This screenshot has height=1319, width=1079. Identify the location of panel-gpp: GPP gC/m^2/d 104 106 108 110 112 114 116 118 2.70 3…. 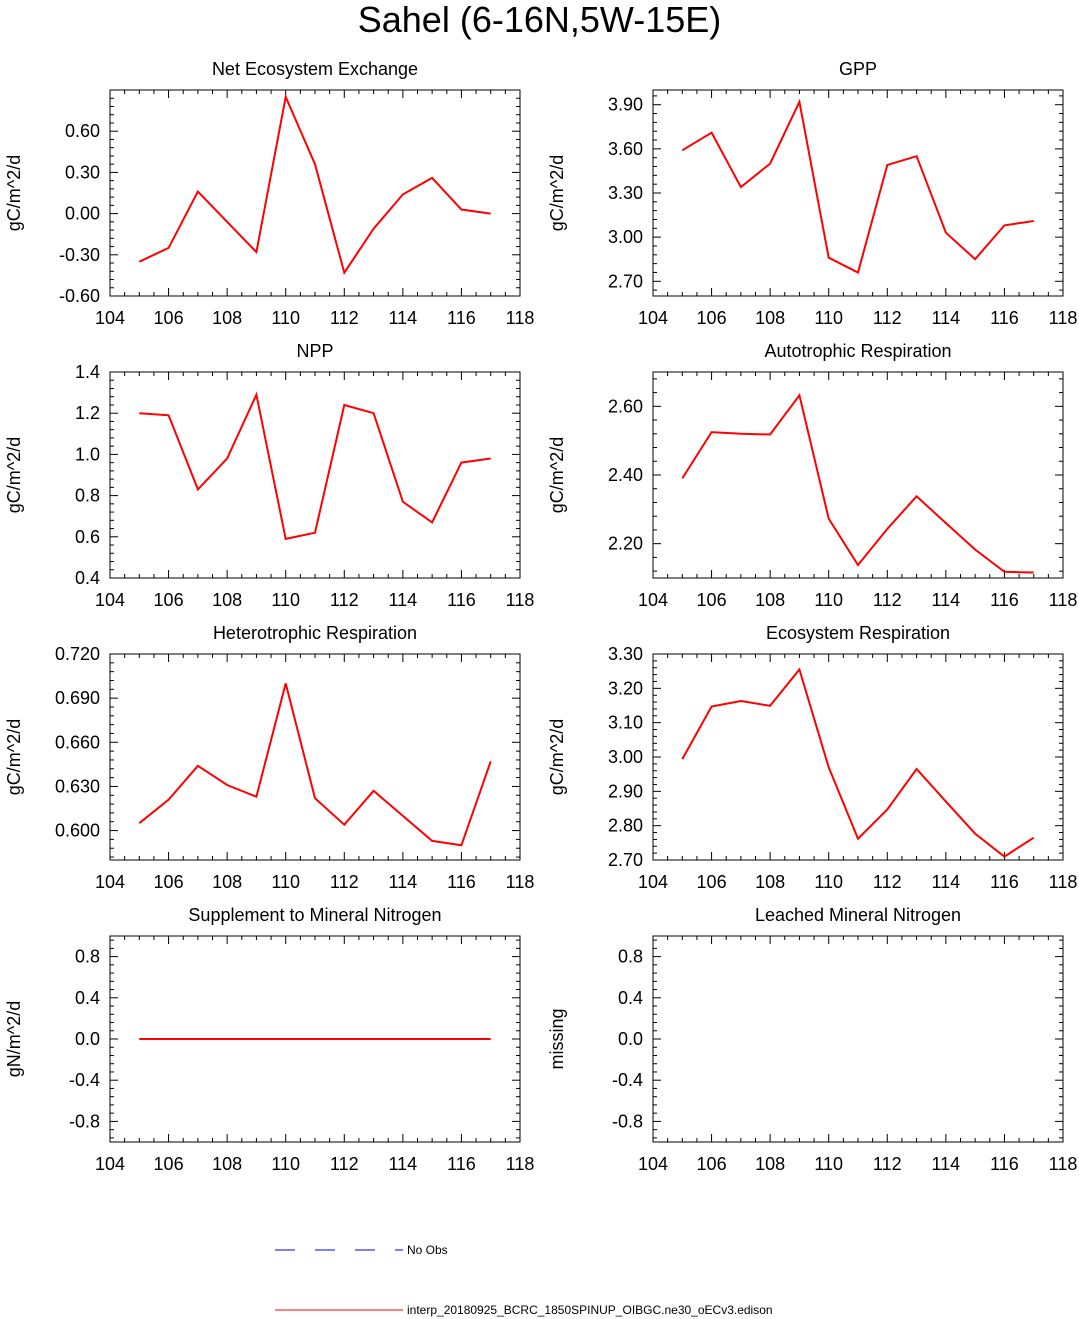
(812, 193).